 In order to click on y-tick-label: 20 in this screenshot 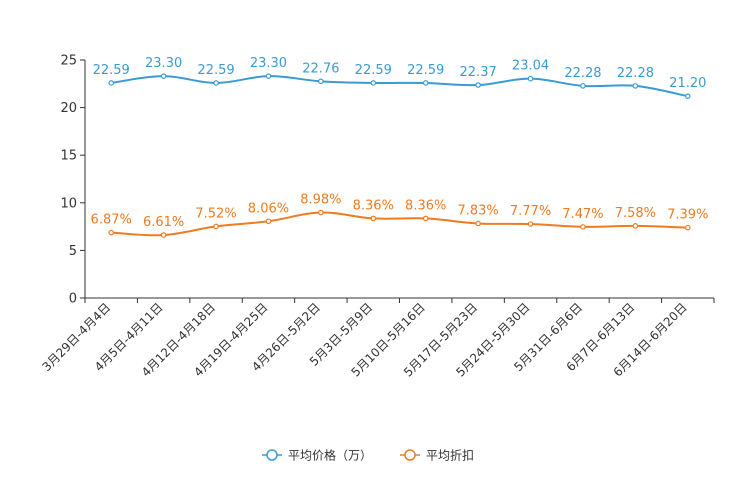, I will do `click(68, 108)`.